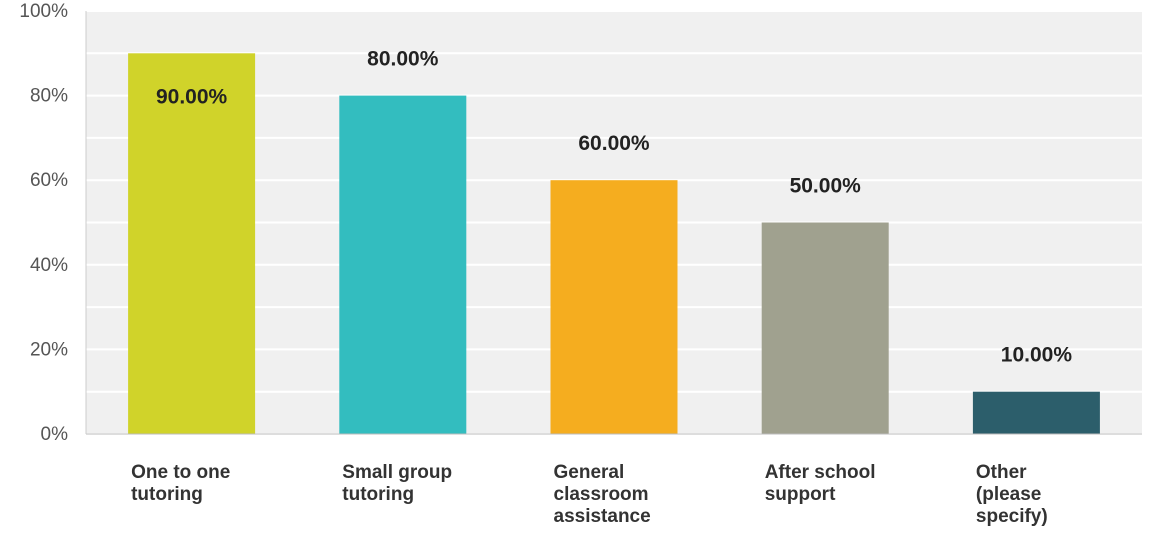  What do you see at coordinates (43, 223) in the screenshot?
I see `y-axis-ticks: 0% 20% 40% 60% 80% 100%` at bounding box center [43, 223].